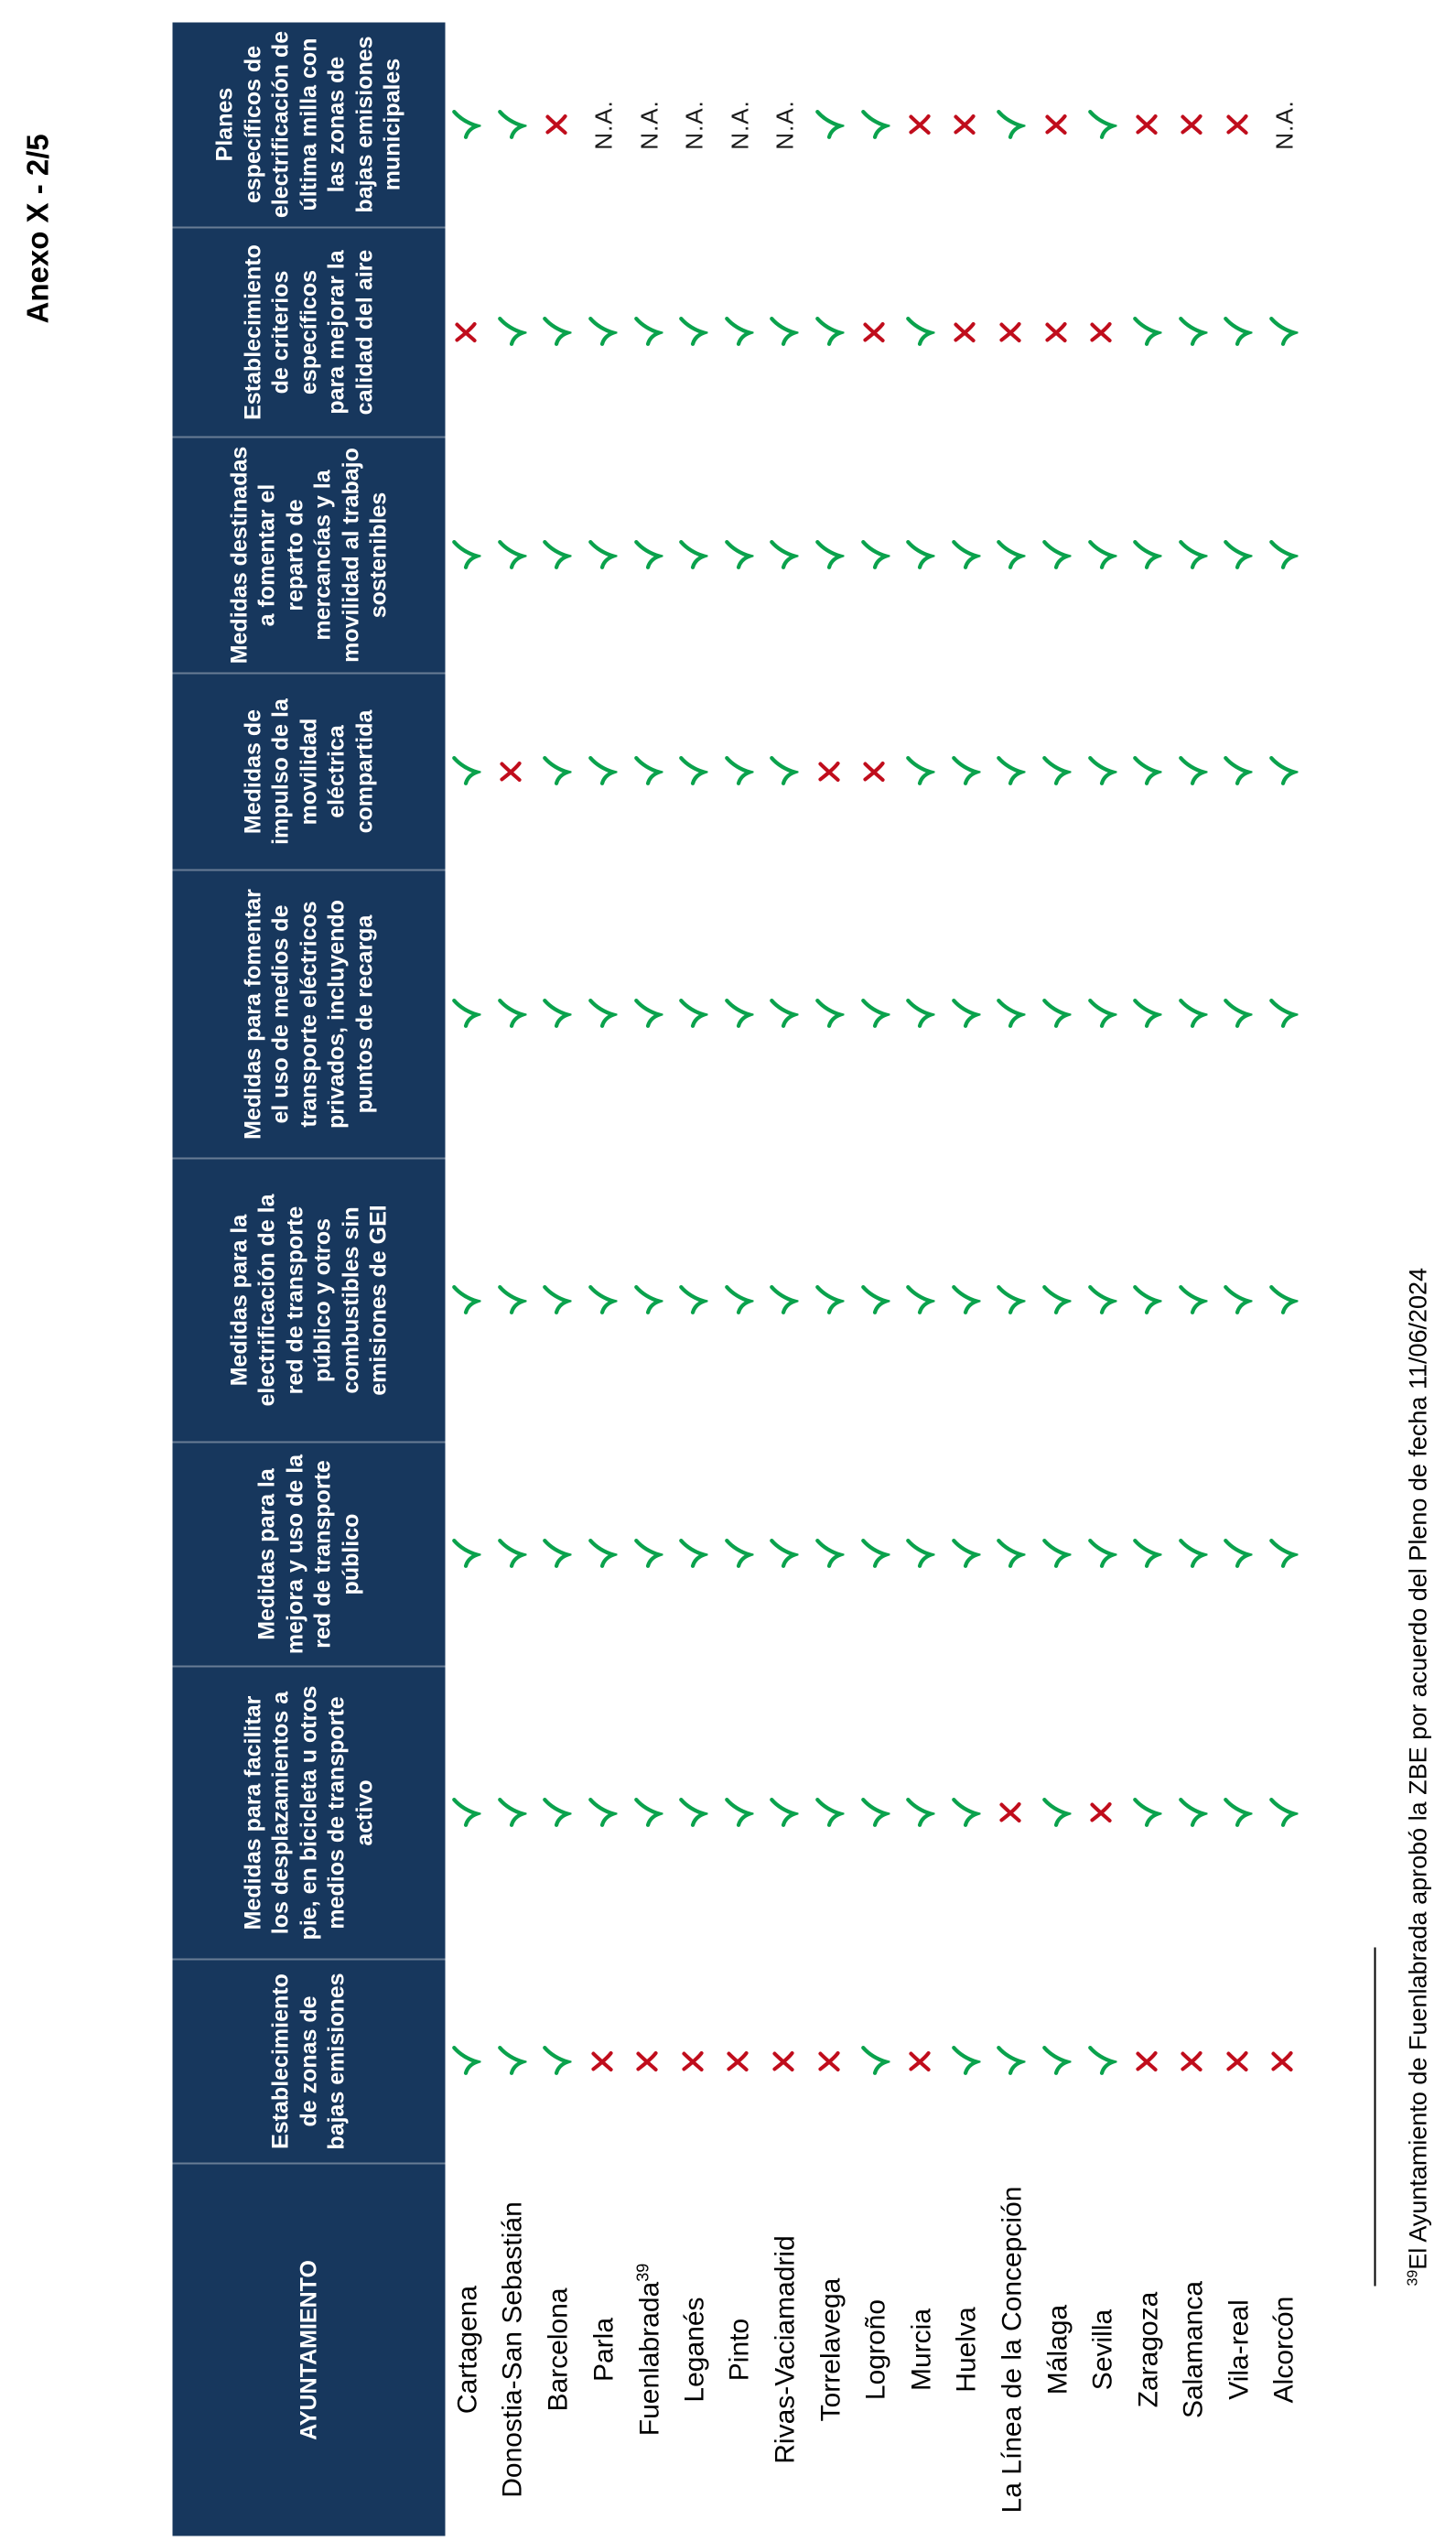  I want to click on table-row: Pinto N.A., so click(740, 1279).